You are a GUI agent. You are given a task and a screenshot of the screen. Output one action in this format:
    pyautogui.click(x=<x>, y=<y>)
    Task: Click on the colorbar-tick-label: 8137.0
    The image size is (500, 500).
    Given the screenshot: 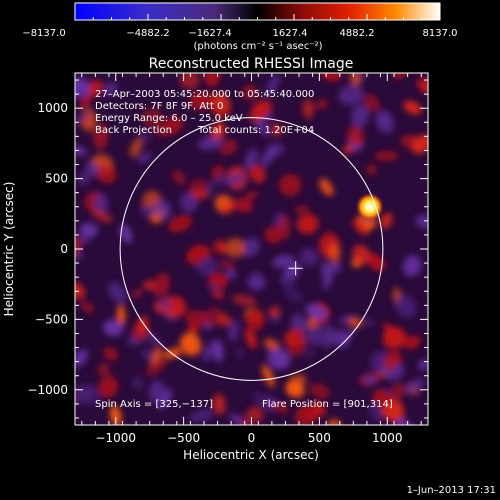 What is the action you would take?
    pyautogui.click(x=440, y=33)
    